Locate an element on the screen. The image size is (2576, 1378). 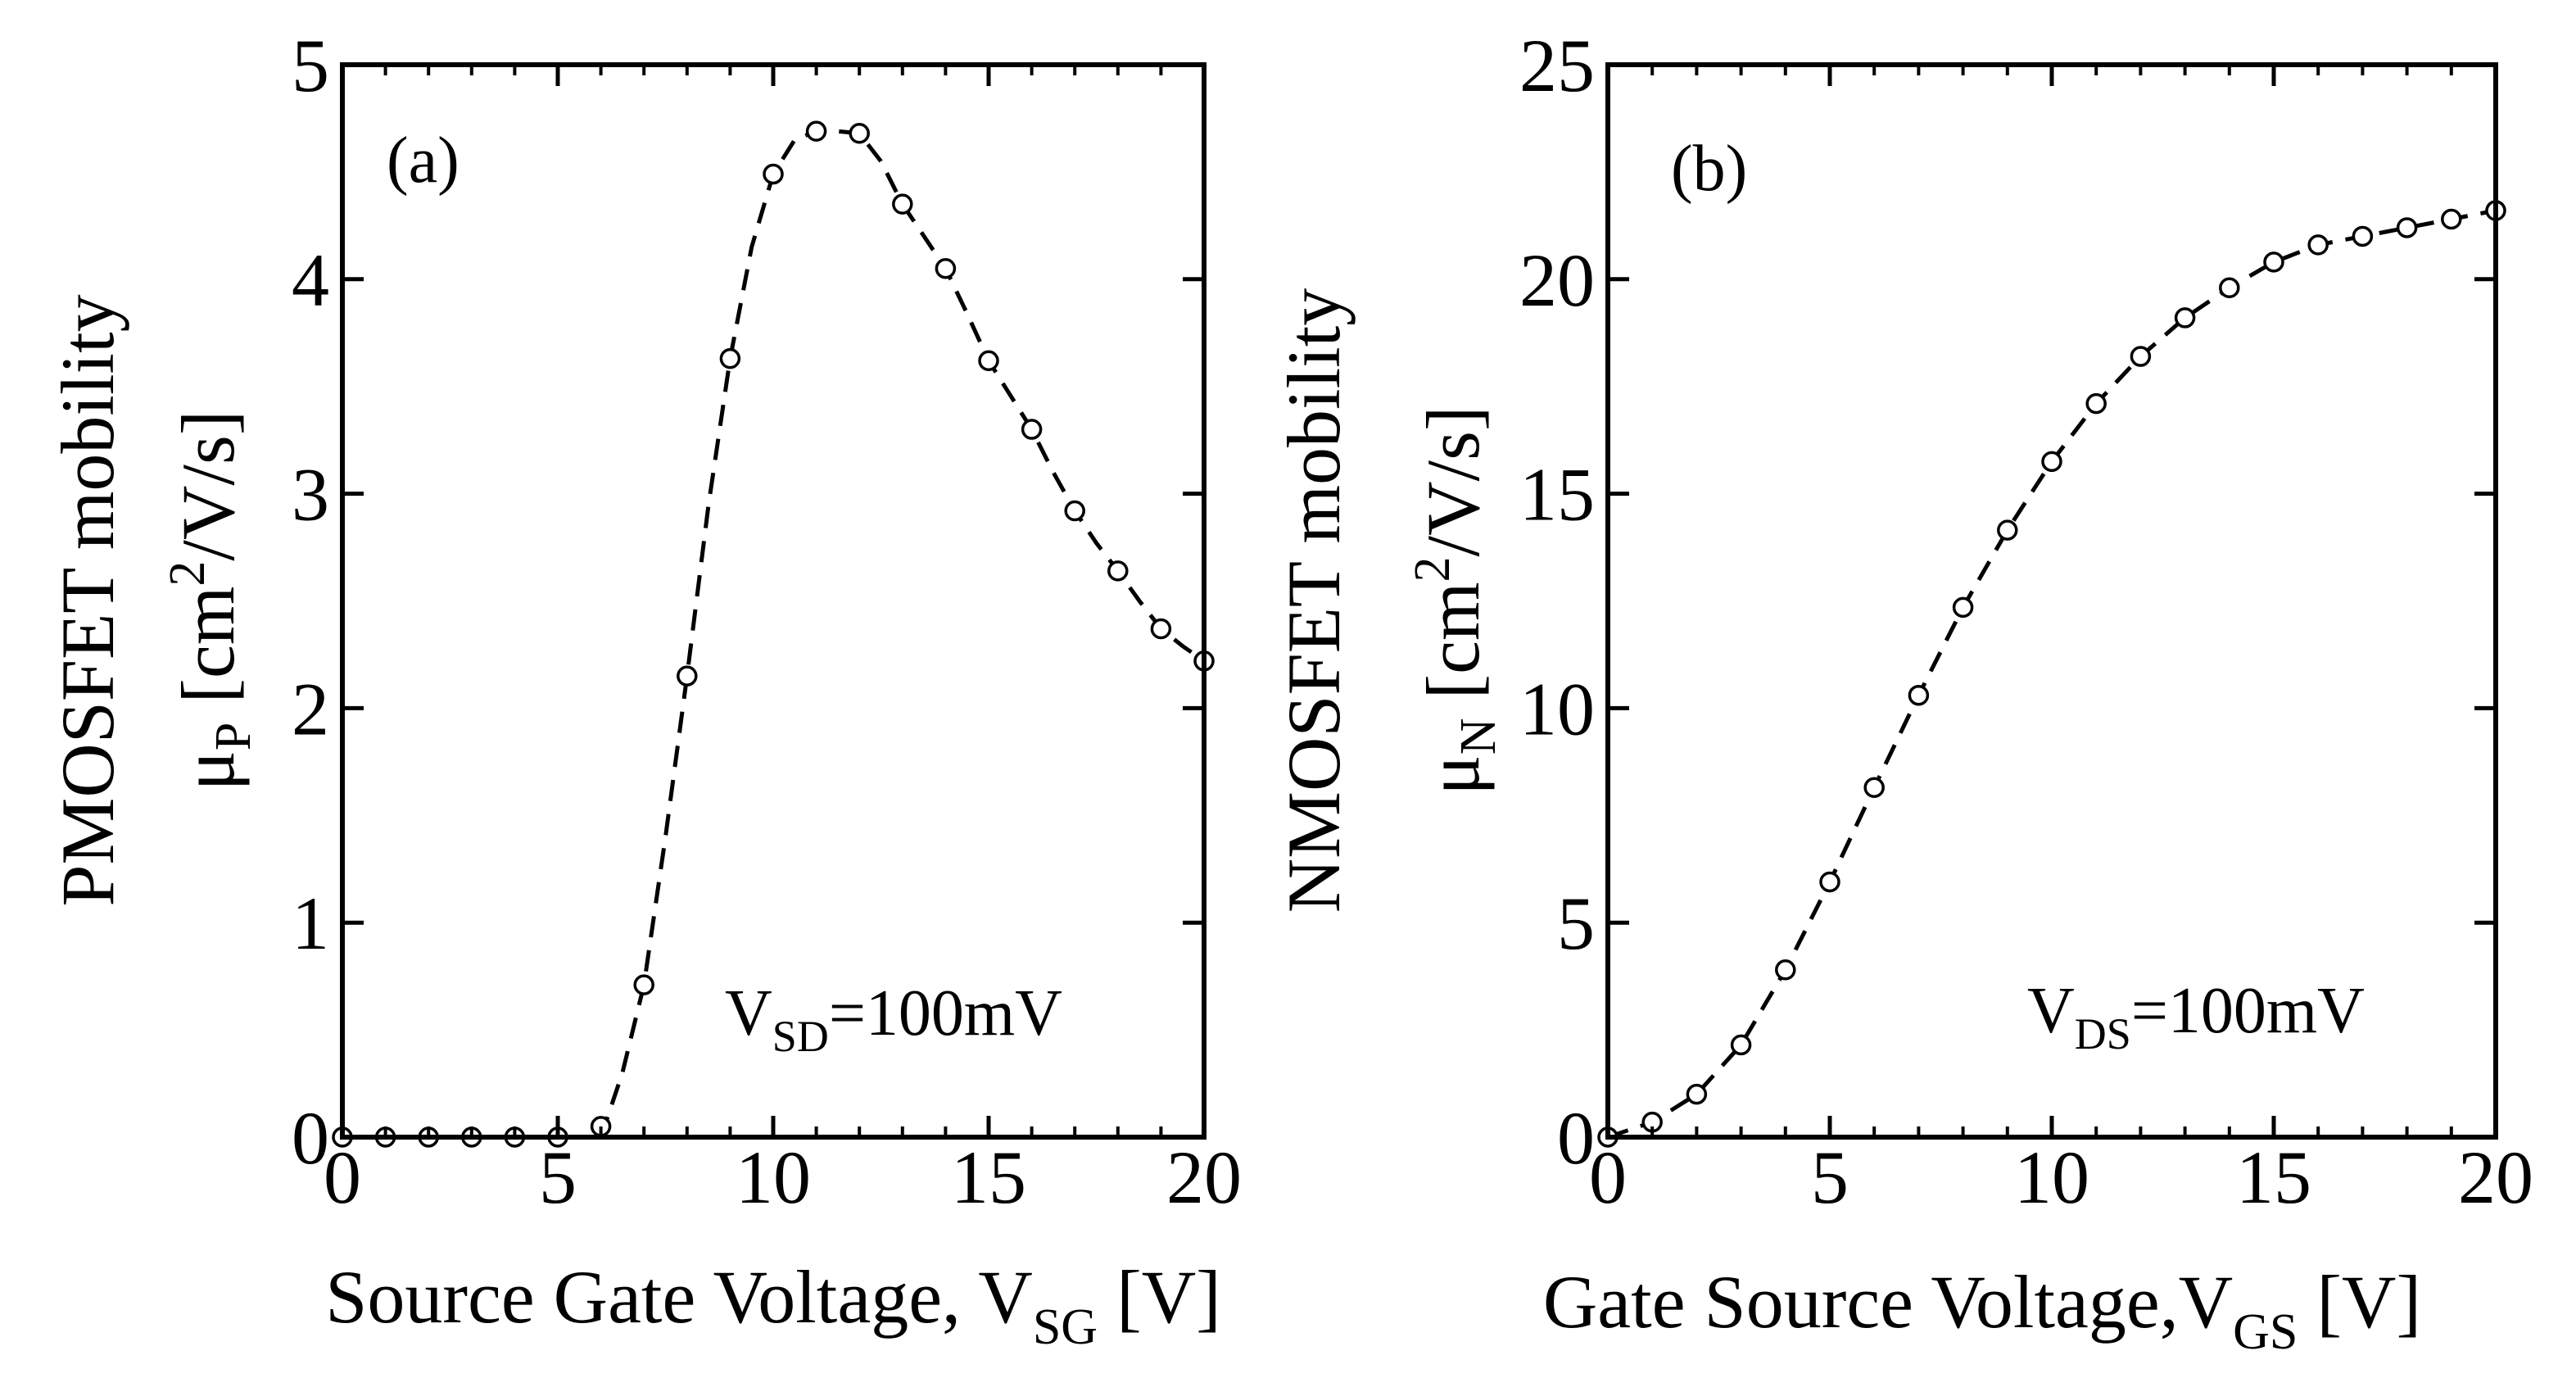
panel-b-y-tick-label: 15 is located at coordinates (1557, 495).